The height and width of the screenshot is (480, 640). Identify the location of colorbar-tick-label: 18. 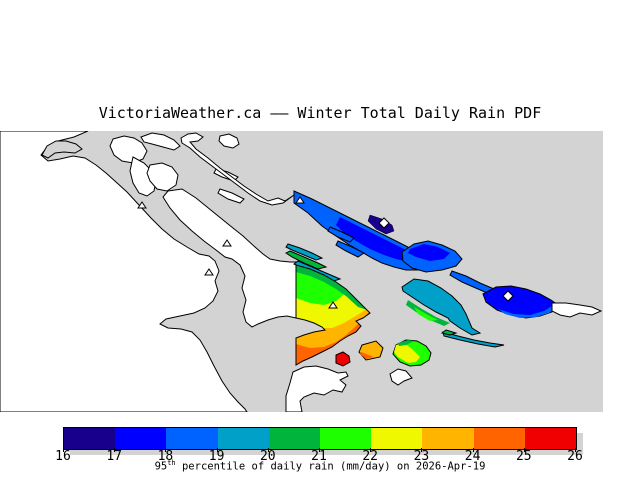
(165, 456).